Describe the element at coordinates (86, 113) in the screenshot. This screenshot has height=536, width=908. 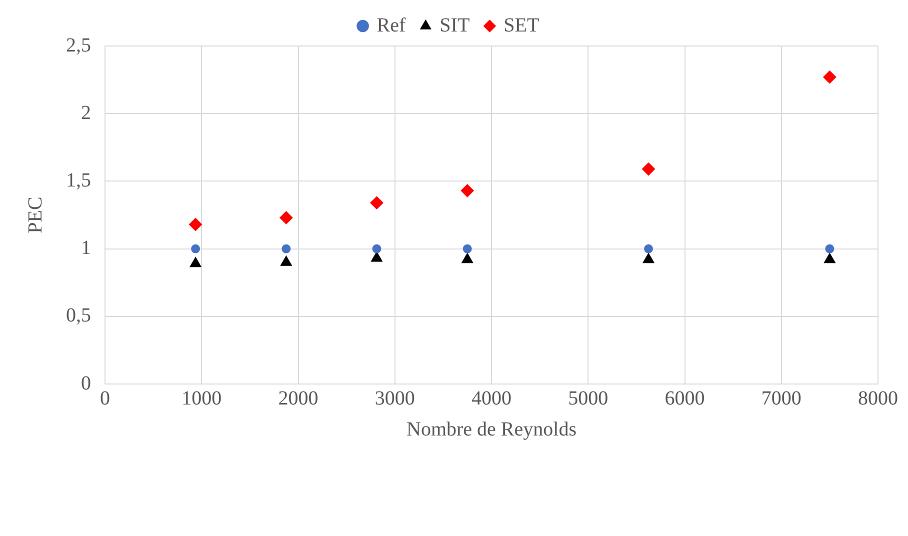
I see `y-tick-label: 2` at that location.